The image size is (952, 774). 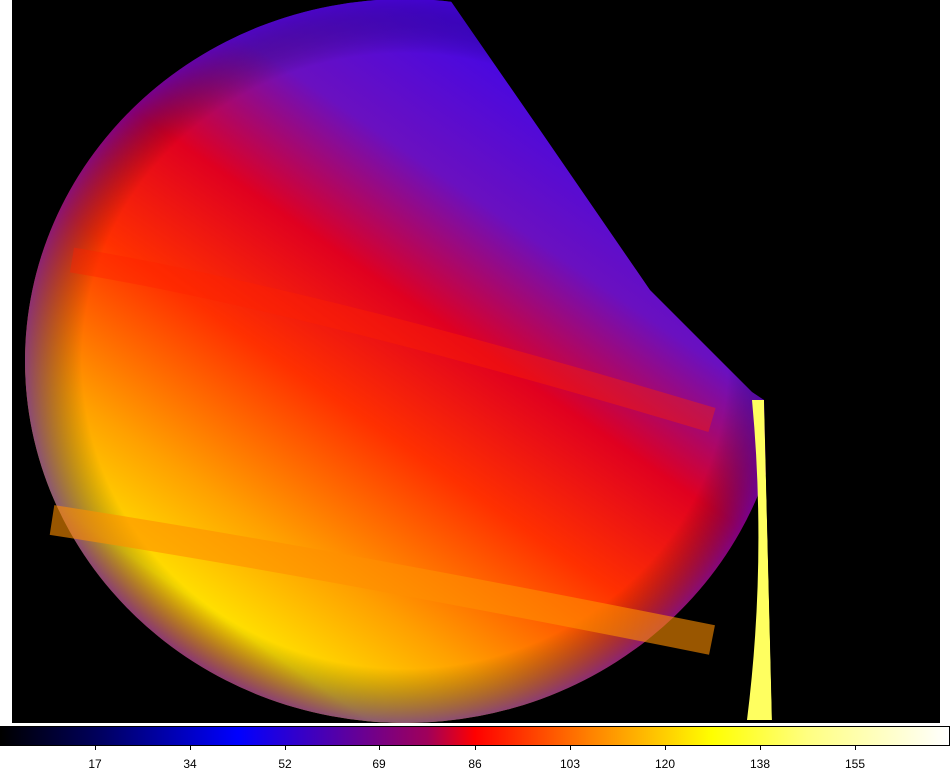 I want to click on colorbar-tick-label: 138, so click(x=760, y=764).